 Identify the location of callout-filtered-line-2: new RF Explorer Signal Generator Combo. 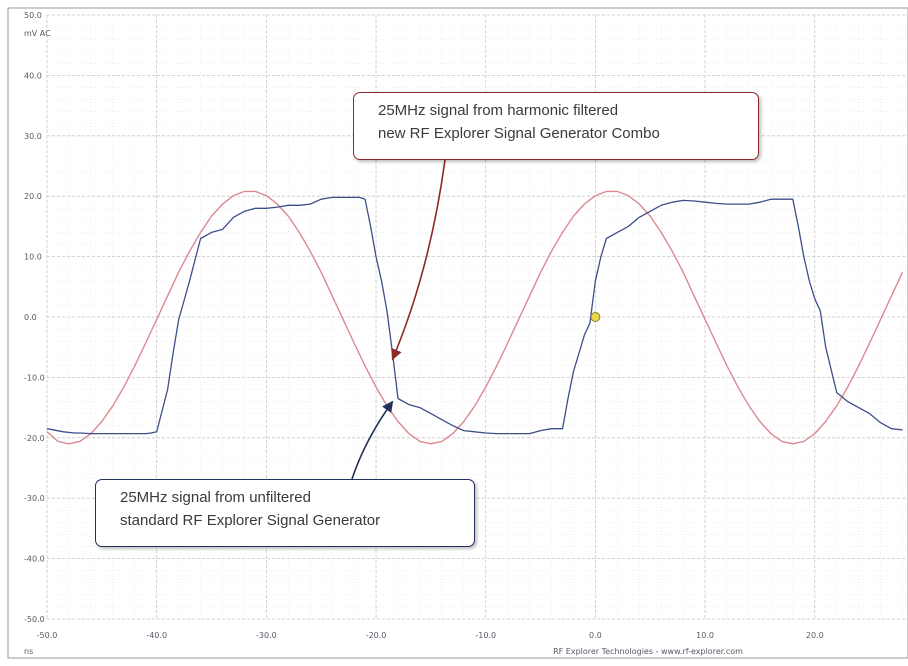
(519, 133).